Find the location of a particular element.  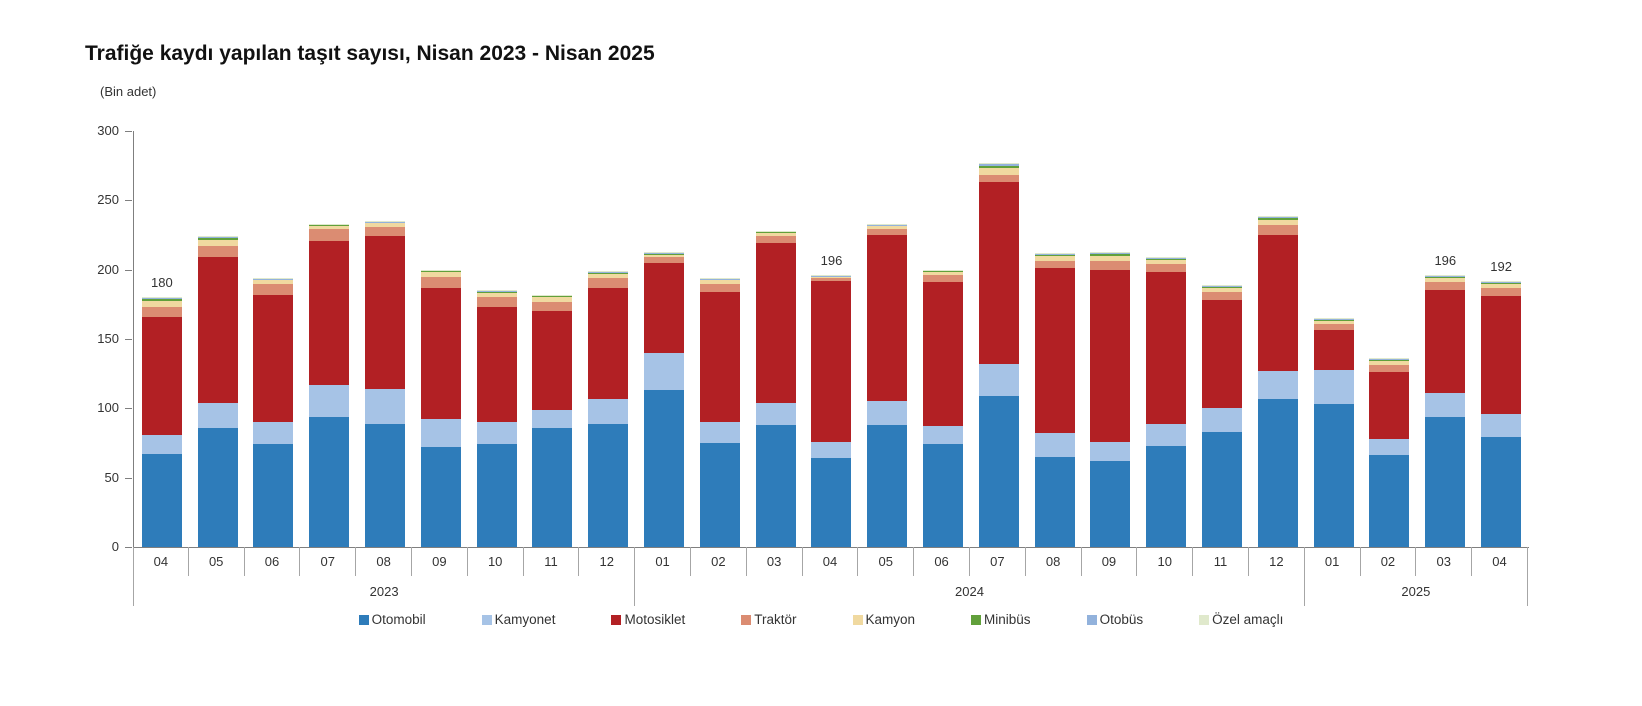

bar-value-label: 180 is located at coordinates (162, 283).